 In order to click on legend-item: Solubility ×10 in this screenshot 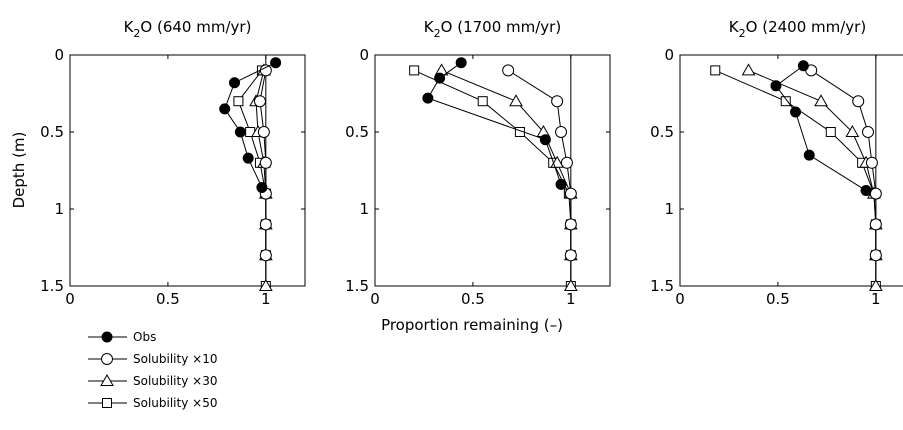, I will do `click(152, 359)`.